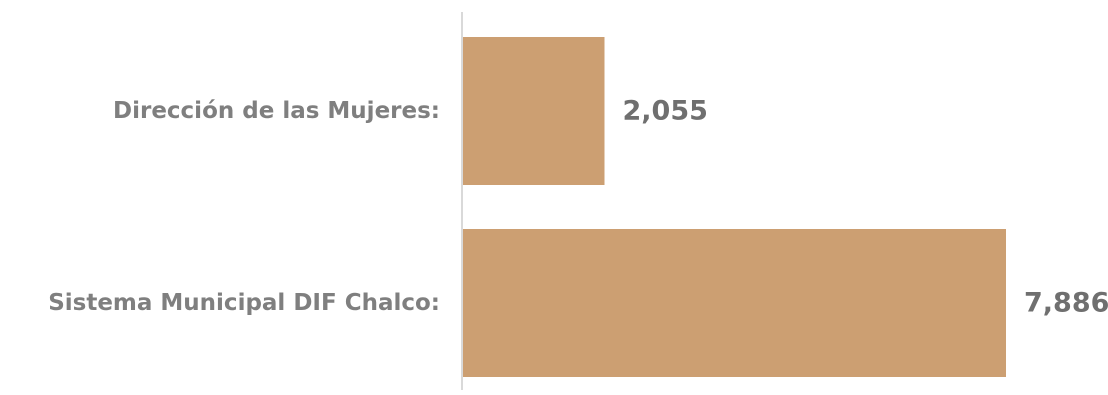 The height and width of the screenshot is (395, 1108). What do you see at coordinates (276, 111) in the screenshot?
I see `category-label-direcci-n-de-las-mujeres: Dirección de las Mujeres:` at bounding box center [276, 111].